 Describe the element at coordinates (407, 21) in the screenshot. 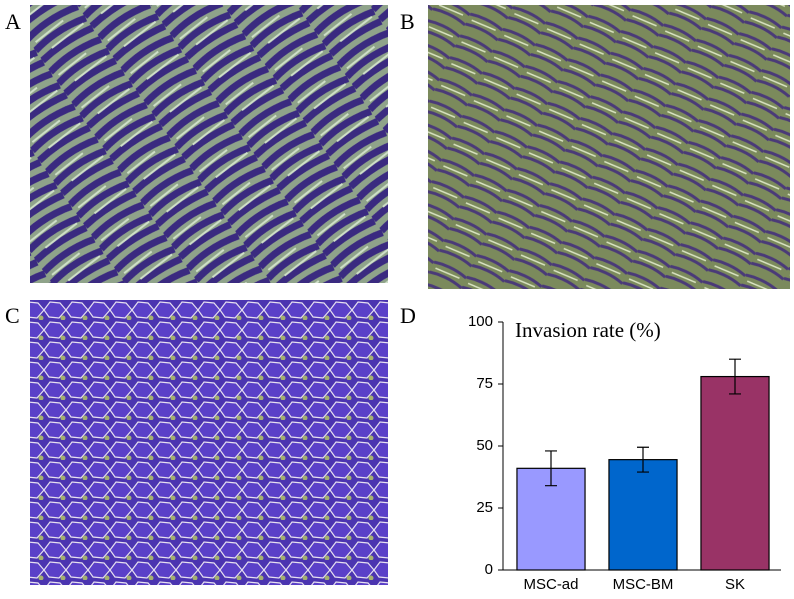

I see `panel-label: B` at that location.